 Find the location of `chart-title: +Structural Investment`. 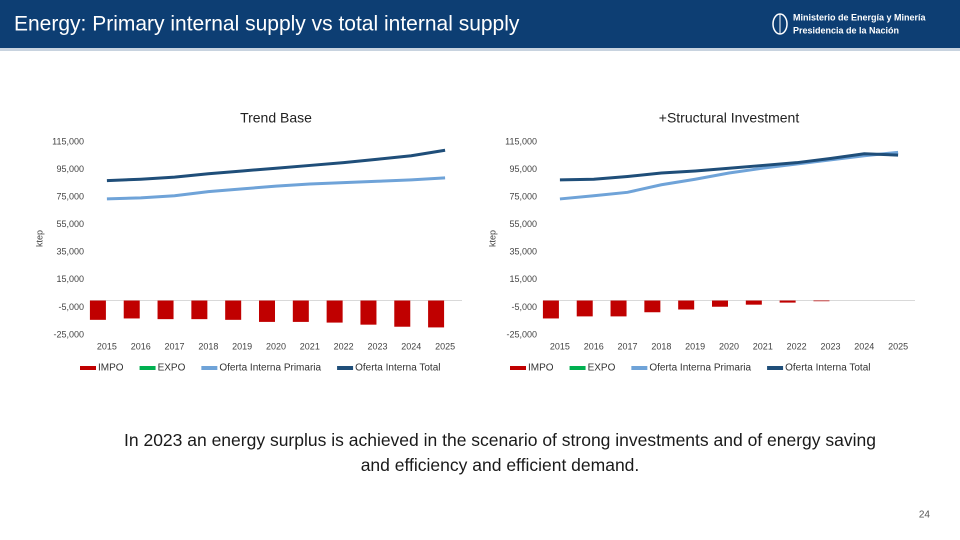

chart-title: +Structural Investment is located at coordinates (729, 118).